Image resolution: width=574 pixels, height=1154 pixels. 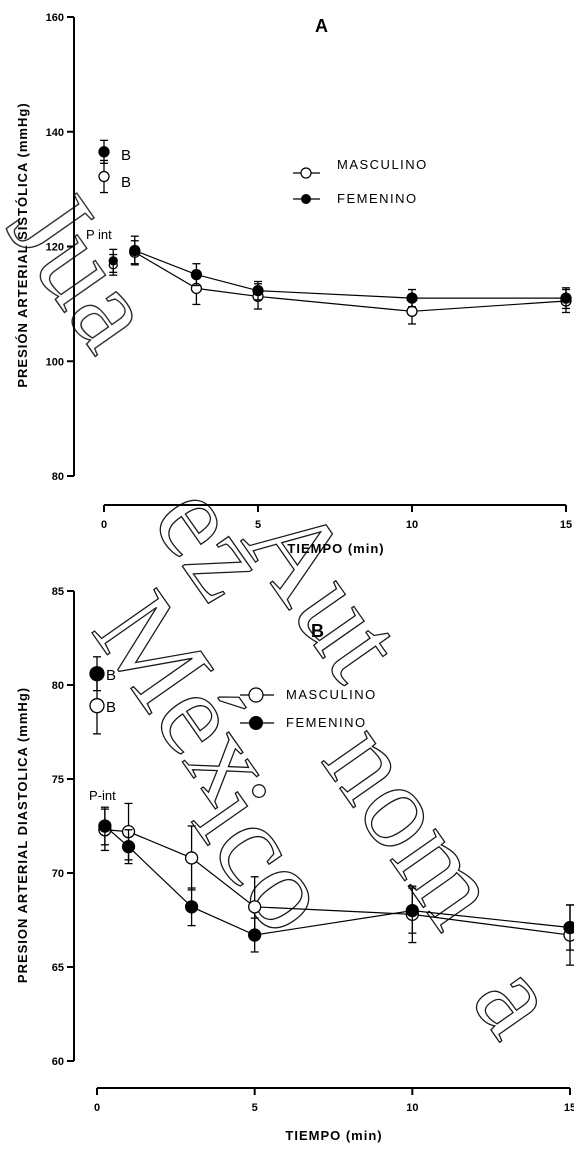 What do you see at coordinates (55, 18) in the screenshot?
I see `y-tick-label: 160` at bounding box center [55, 18].